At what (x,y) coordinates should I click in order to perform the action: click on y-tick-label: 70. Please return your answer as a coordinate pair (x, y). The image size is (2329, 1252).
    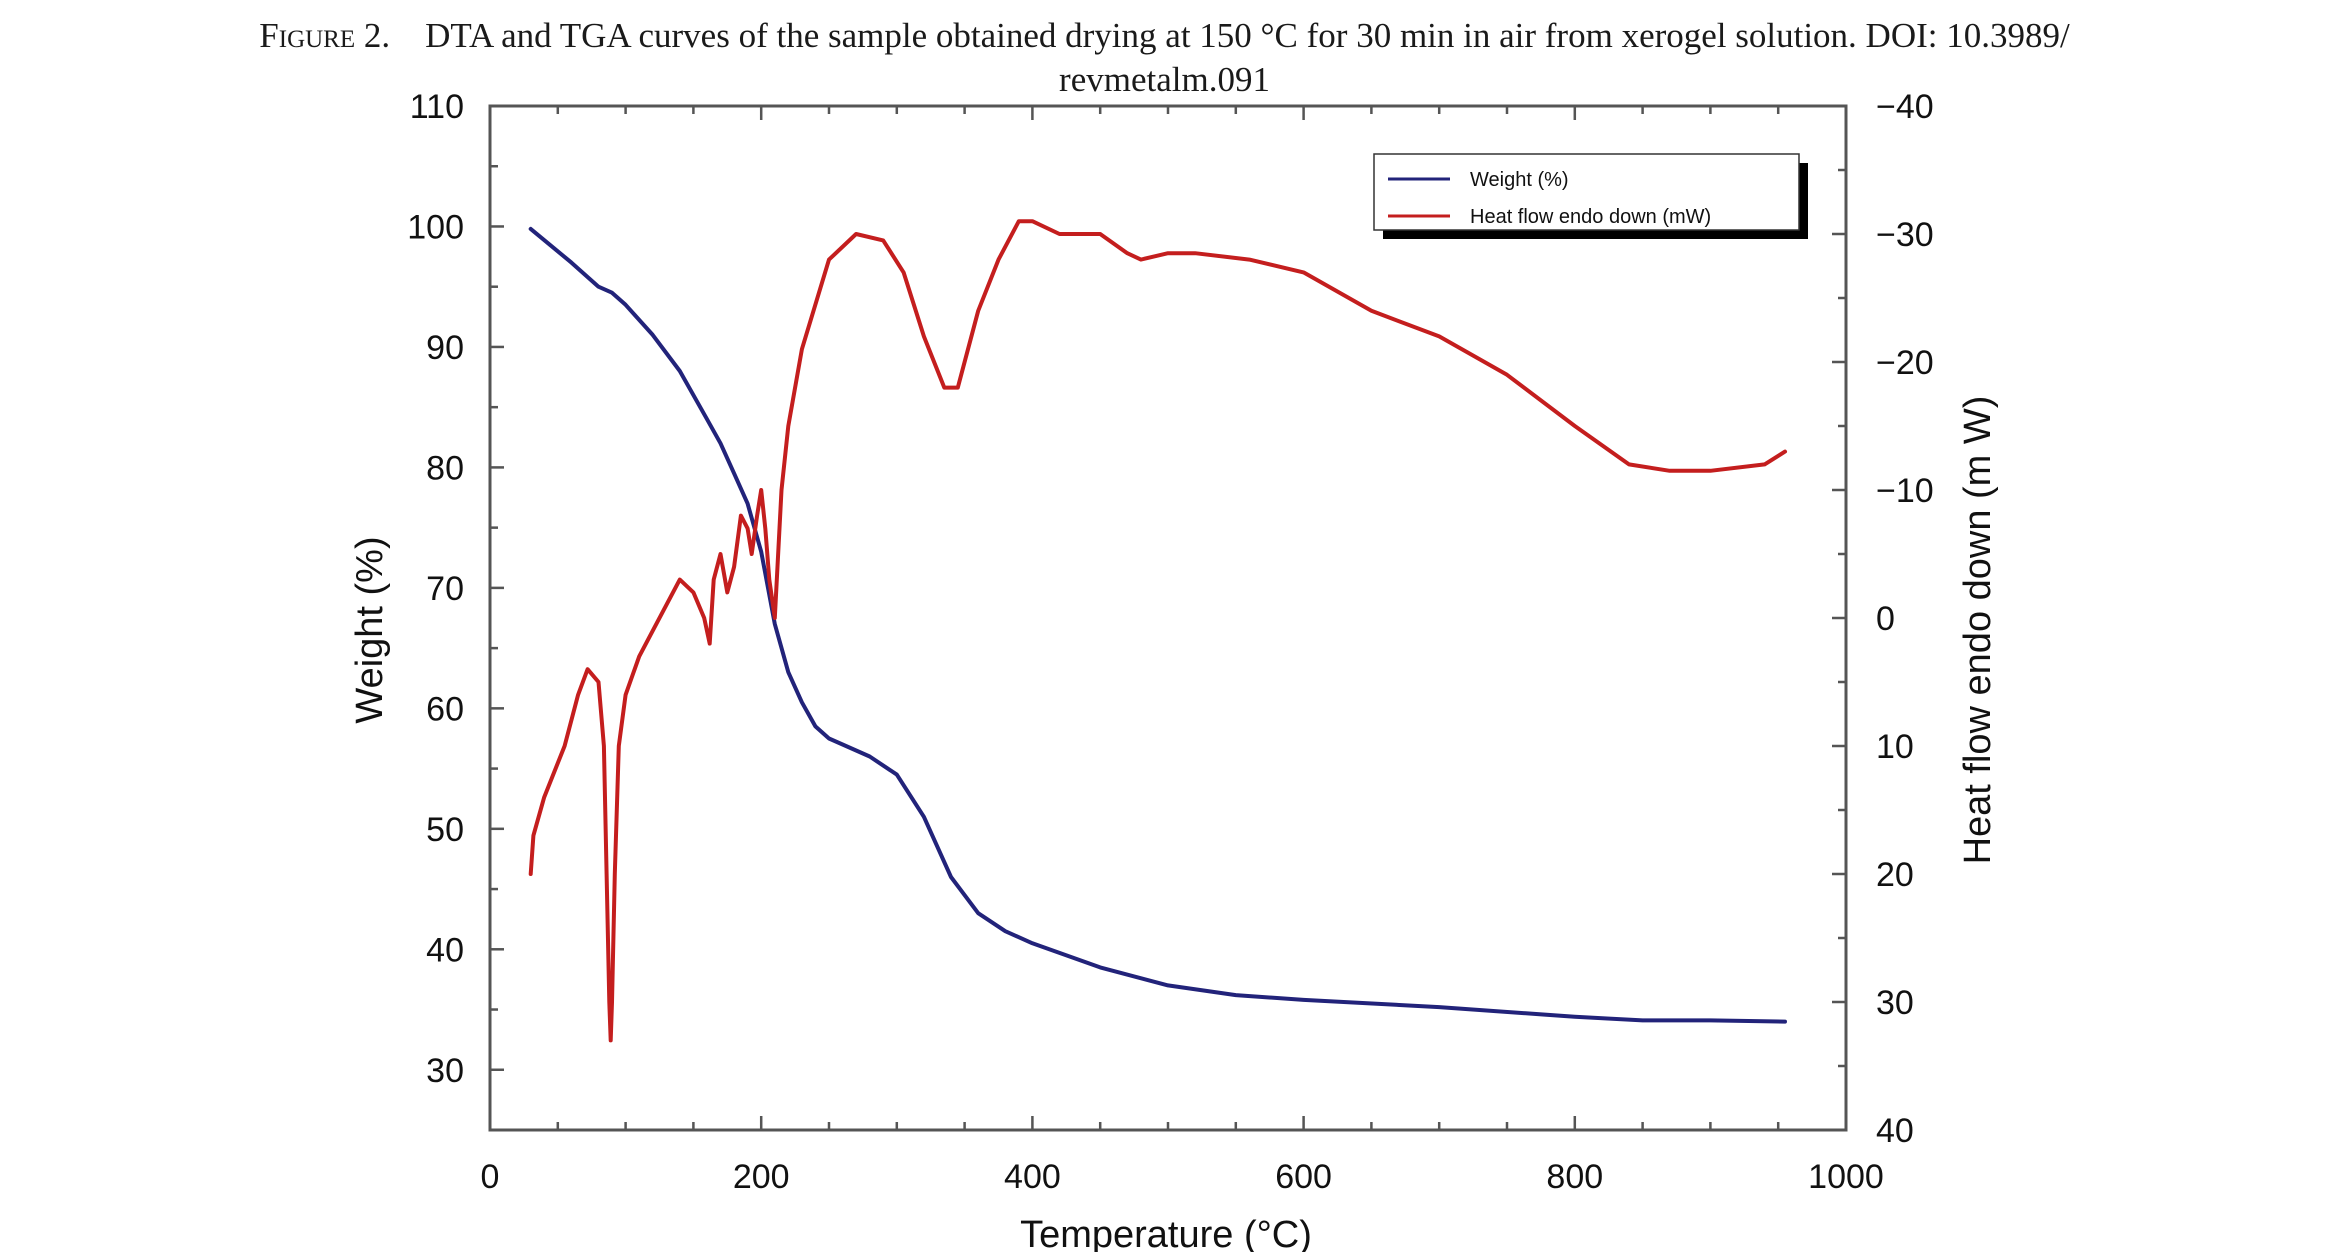
    Looking at the image, I should click on (445, 589).